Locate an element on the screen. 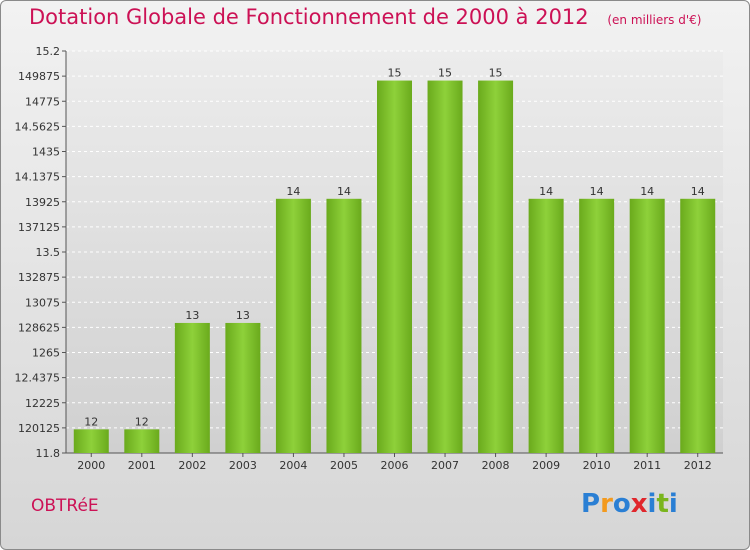  commune-name: OBTRéE is located at coordinates (65, 506).